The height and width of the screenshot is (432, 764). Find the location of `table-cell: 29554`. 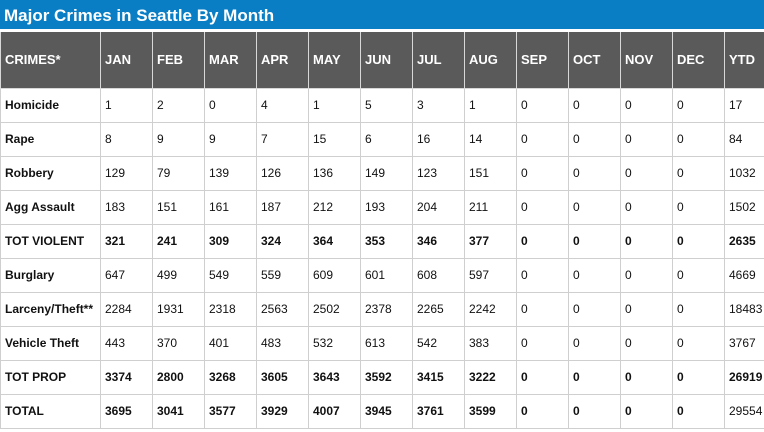

table-cell: 29554 is located at coordinates (744, 411).